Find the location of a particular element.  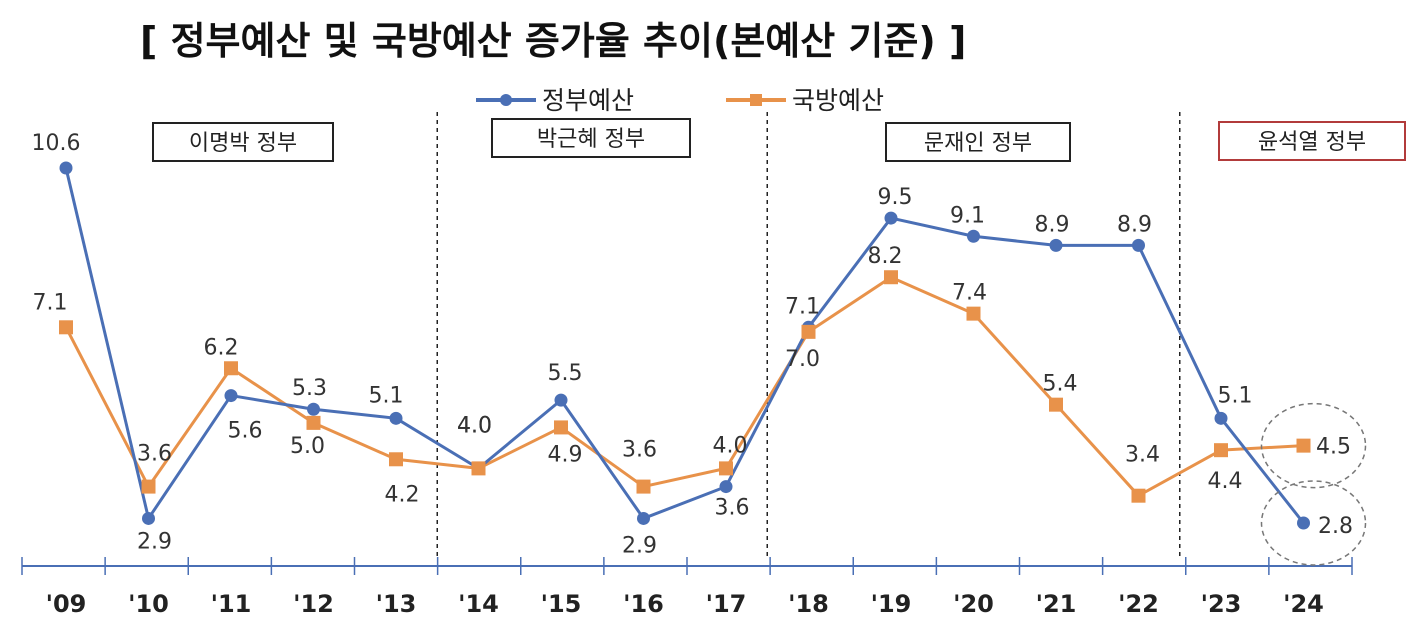

data-label-1-12: 5.4 is located at coordinates (1060, 384).